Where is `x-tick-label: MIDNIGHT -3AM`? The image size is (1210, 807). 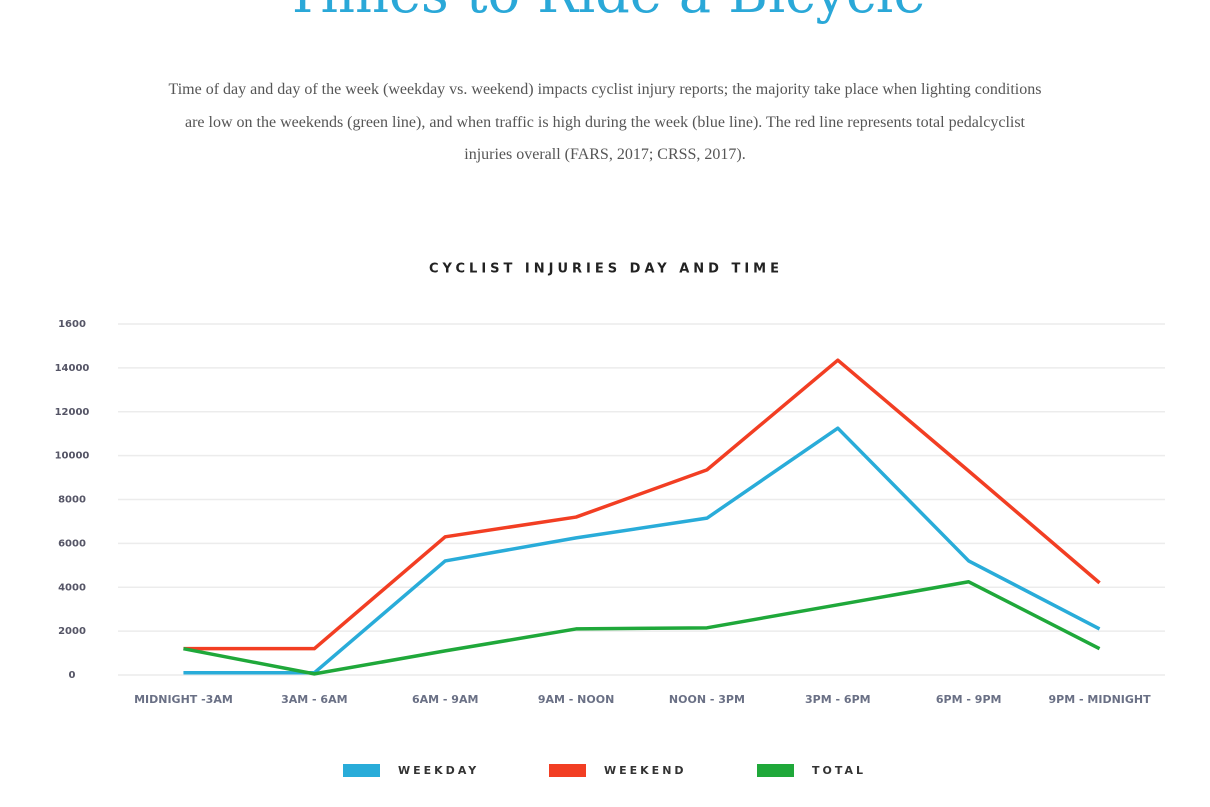
x-tick-label: MIDNIGHT -3AM is located at coordinates (183, 699).